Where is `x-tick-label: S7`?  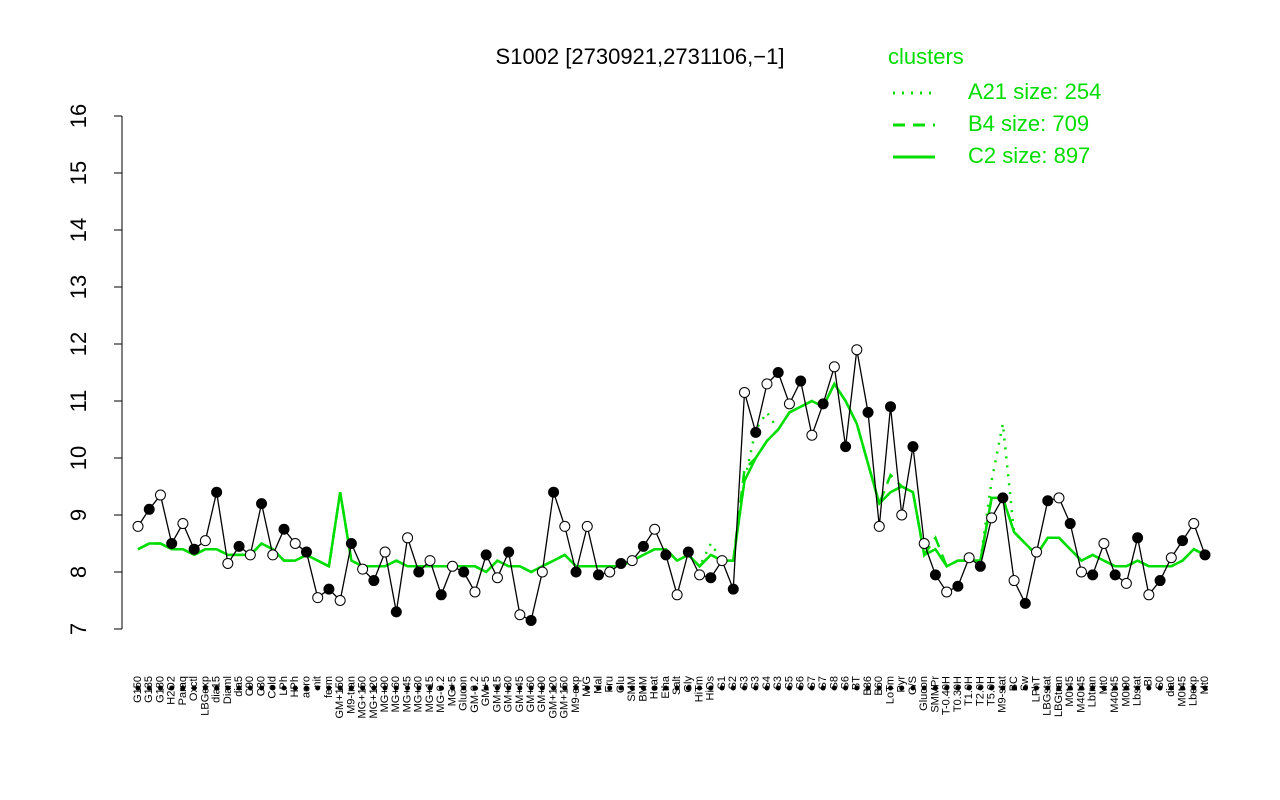 x-tick-label: S7 is located at coordinates (823, 682).